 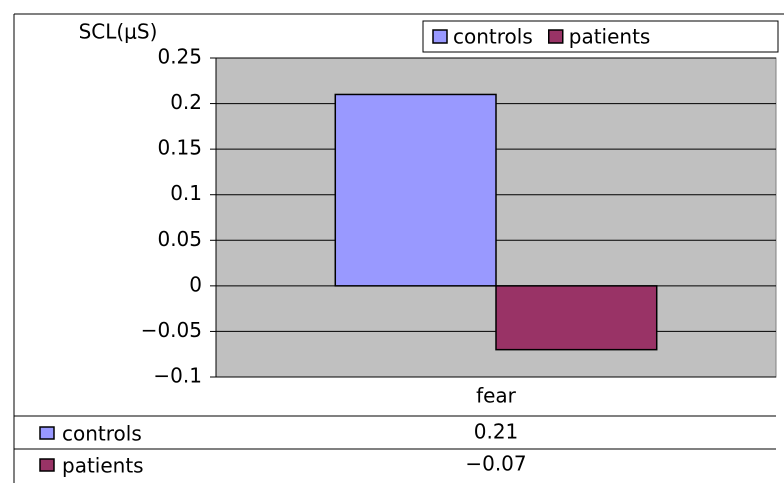 I want to click on y-tick-label: 0.25, so click(x=179, y=57).